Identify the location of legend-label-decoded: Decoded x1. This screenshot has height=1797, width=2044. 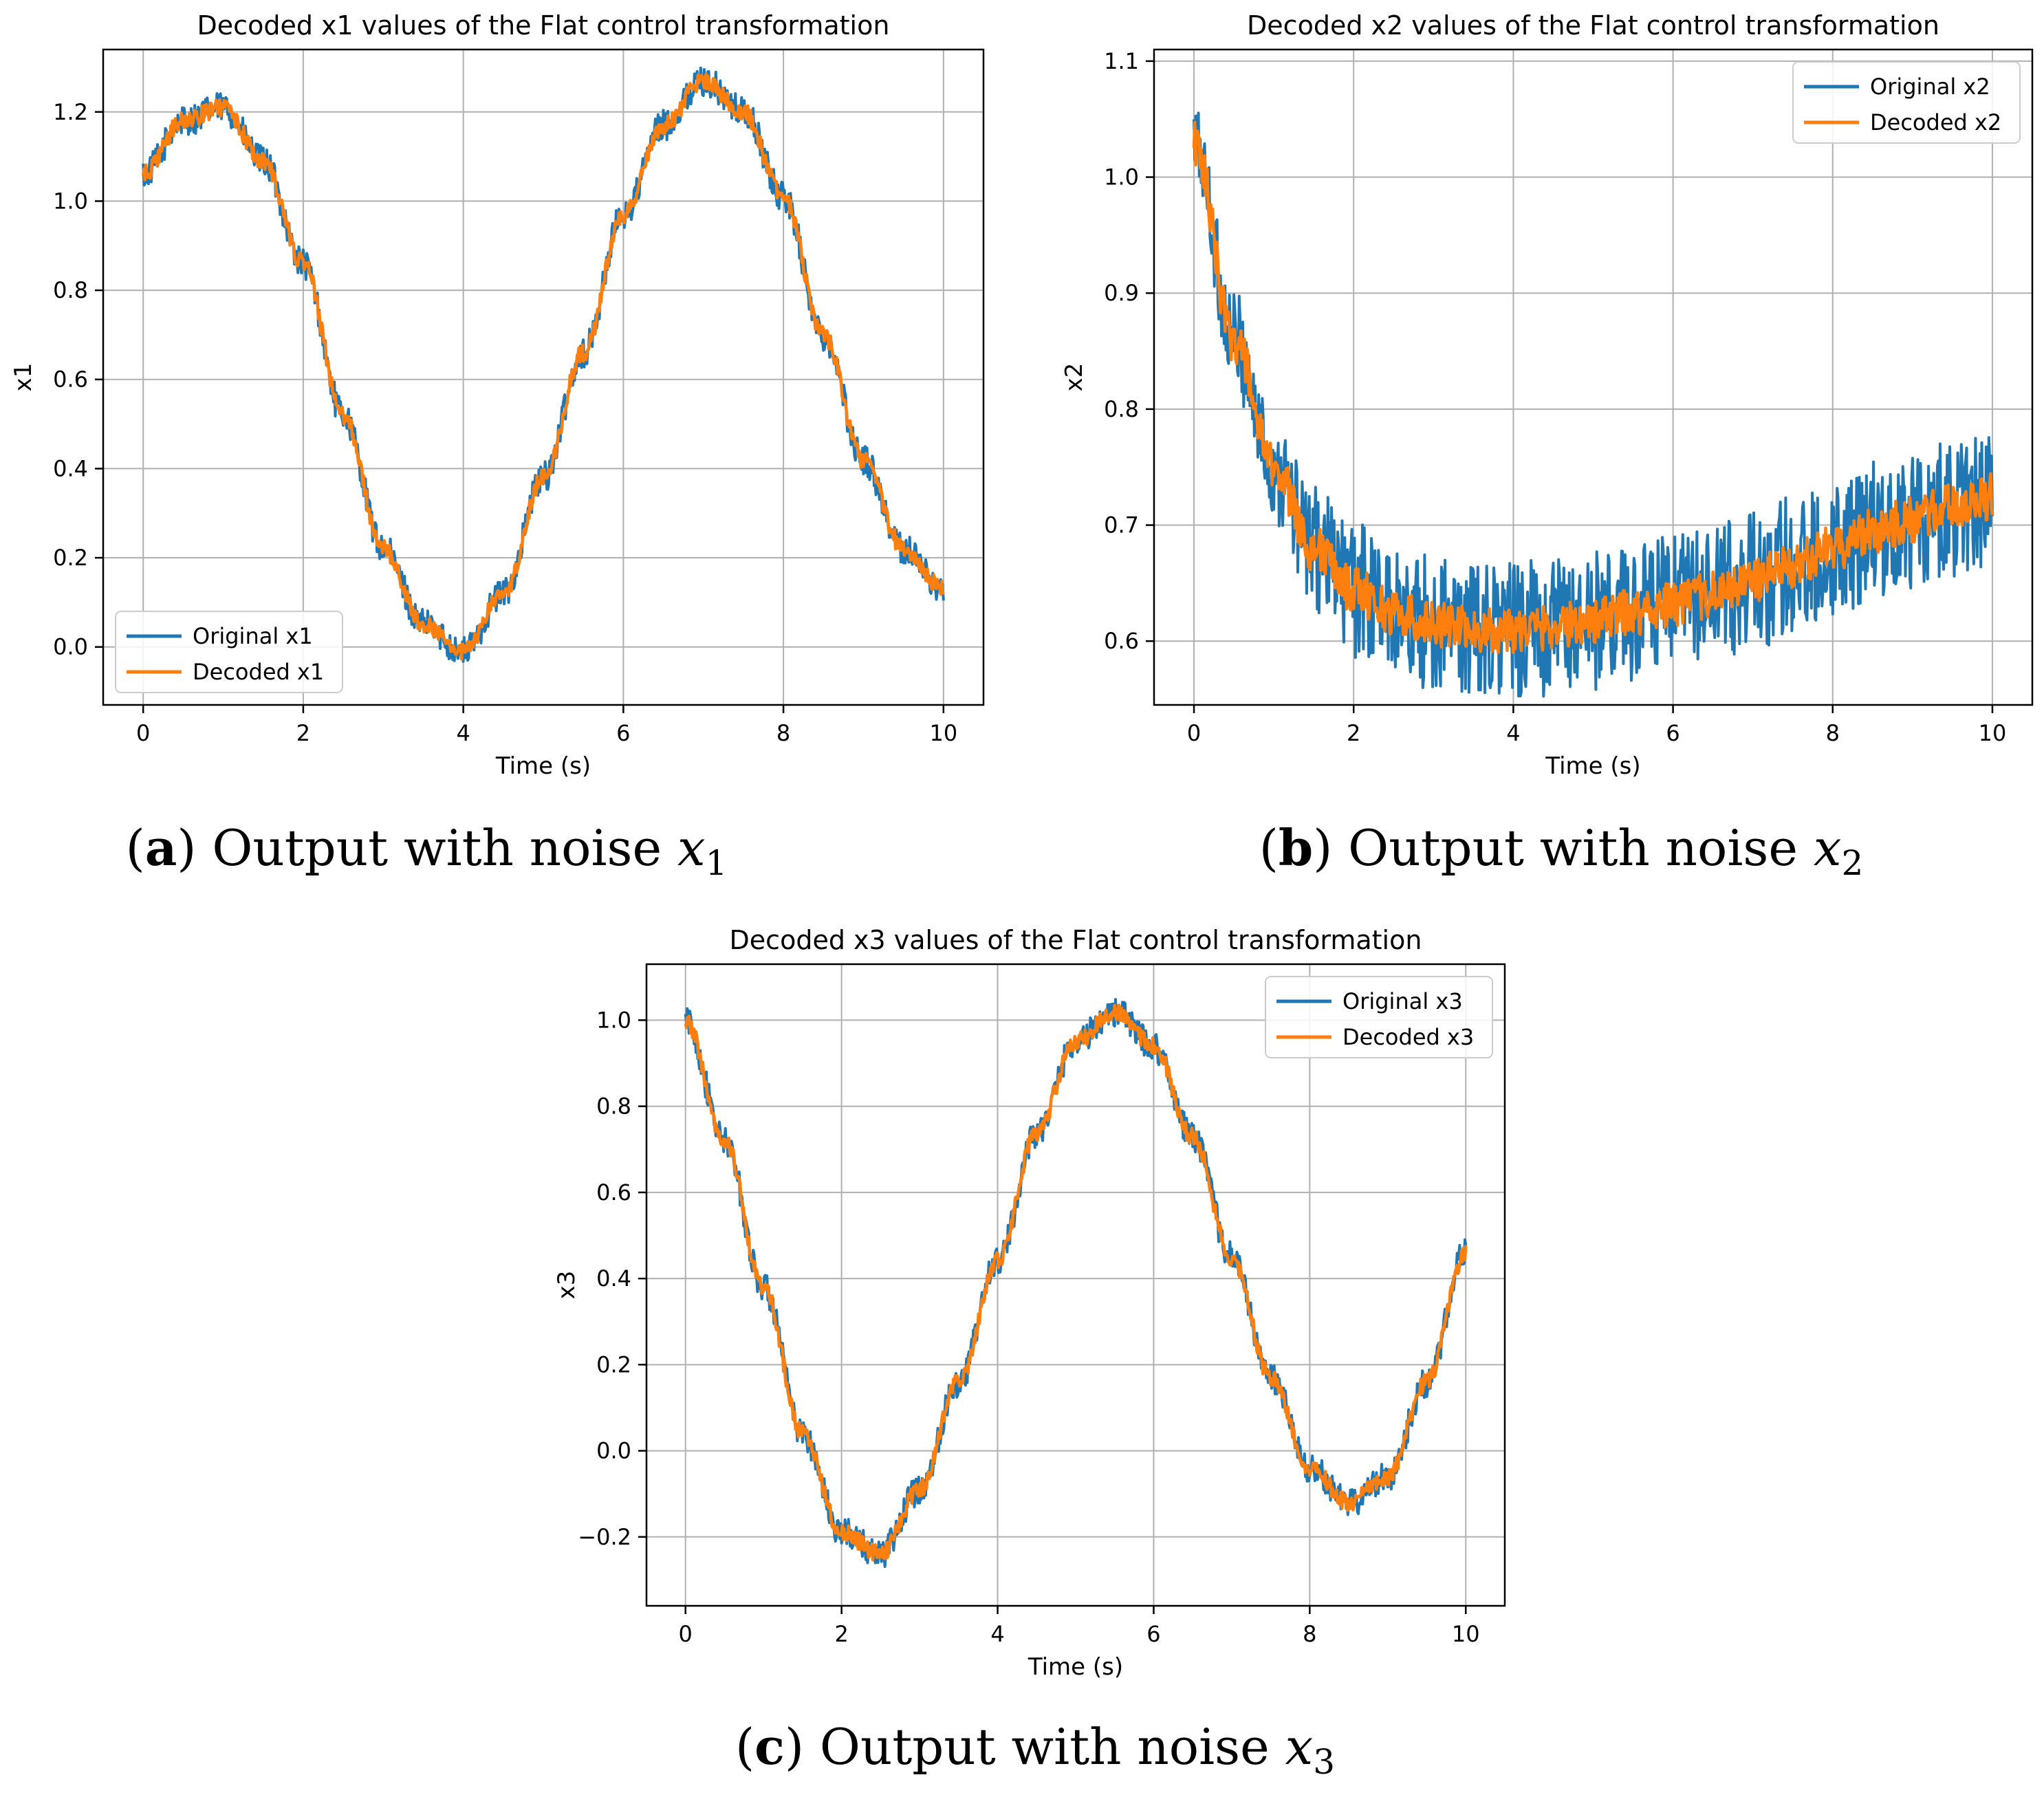
(258, 672).